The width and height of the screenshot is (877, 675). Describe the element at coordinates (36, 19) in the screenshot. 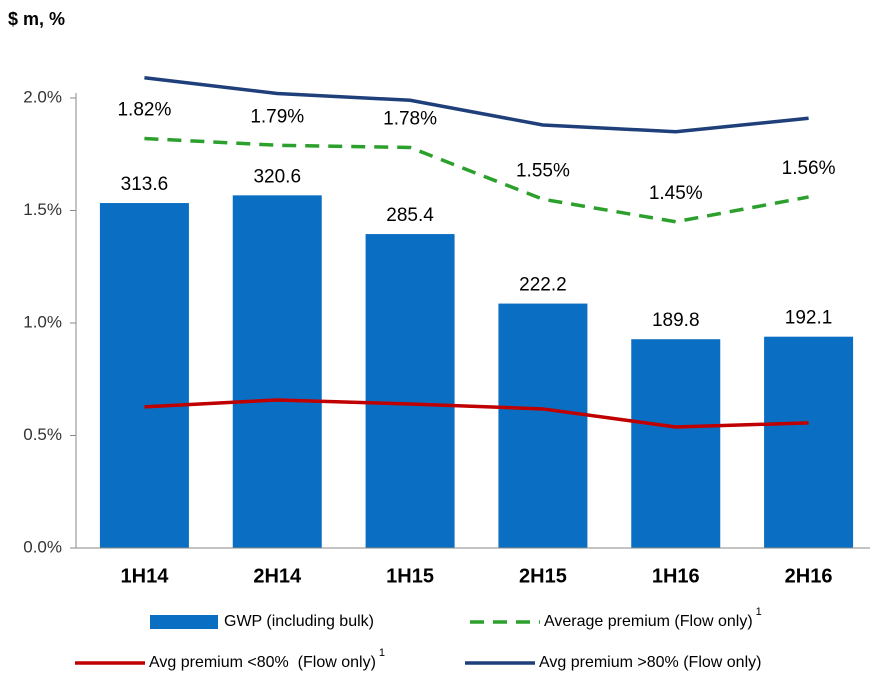

I see `unit-label: $ m, %` at that location.